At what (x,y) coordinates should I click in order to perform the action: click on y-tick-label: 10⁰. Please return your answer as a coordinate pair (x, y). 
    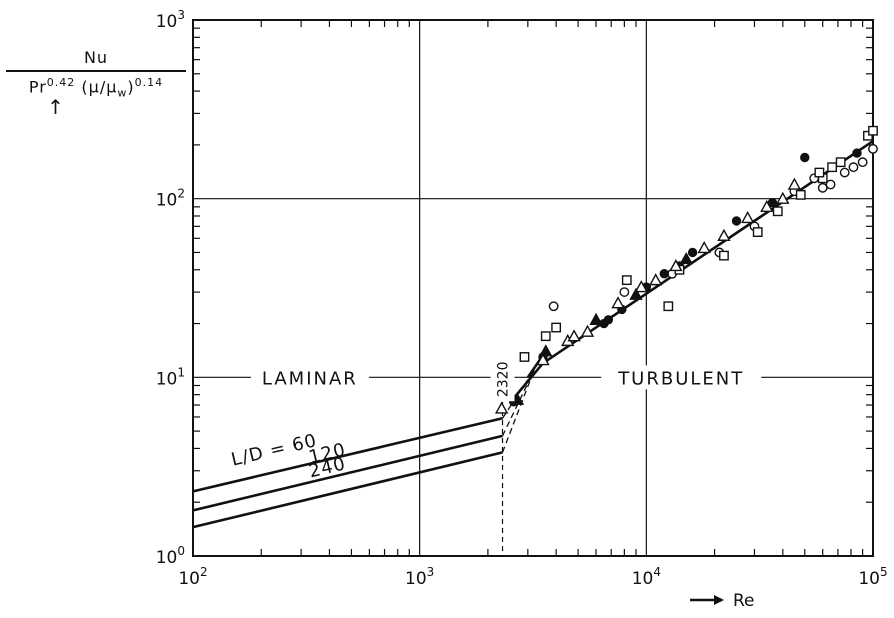
    Looking at the image, I should click on (170, 556).